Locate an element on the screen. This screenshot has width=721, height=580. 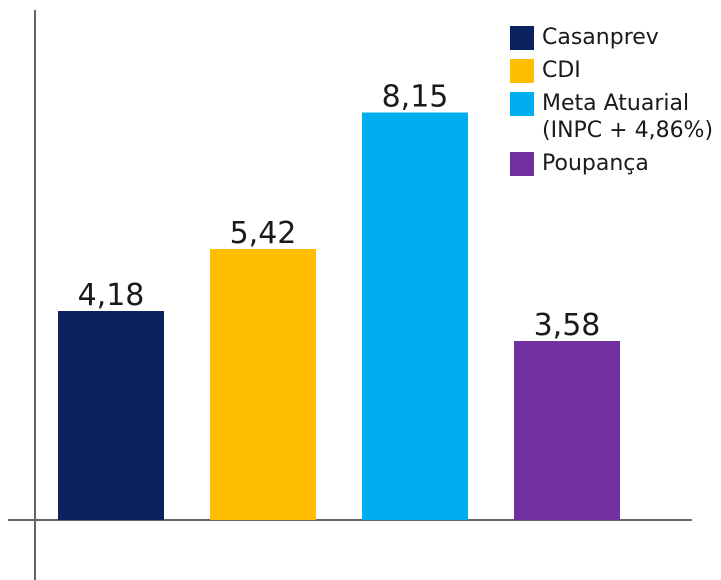
legend-item-cdi: CDI is located at coordinates (615, 70).